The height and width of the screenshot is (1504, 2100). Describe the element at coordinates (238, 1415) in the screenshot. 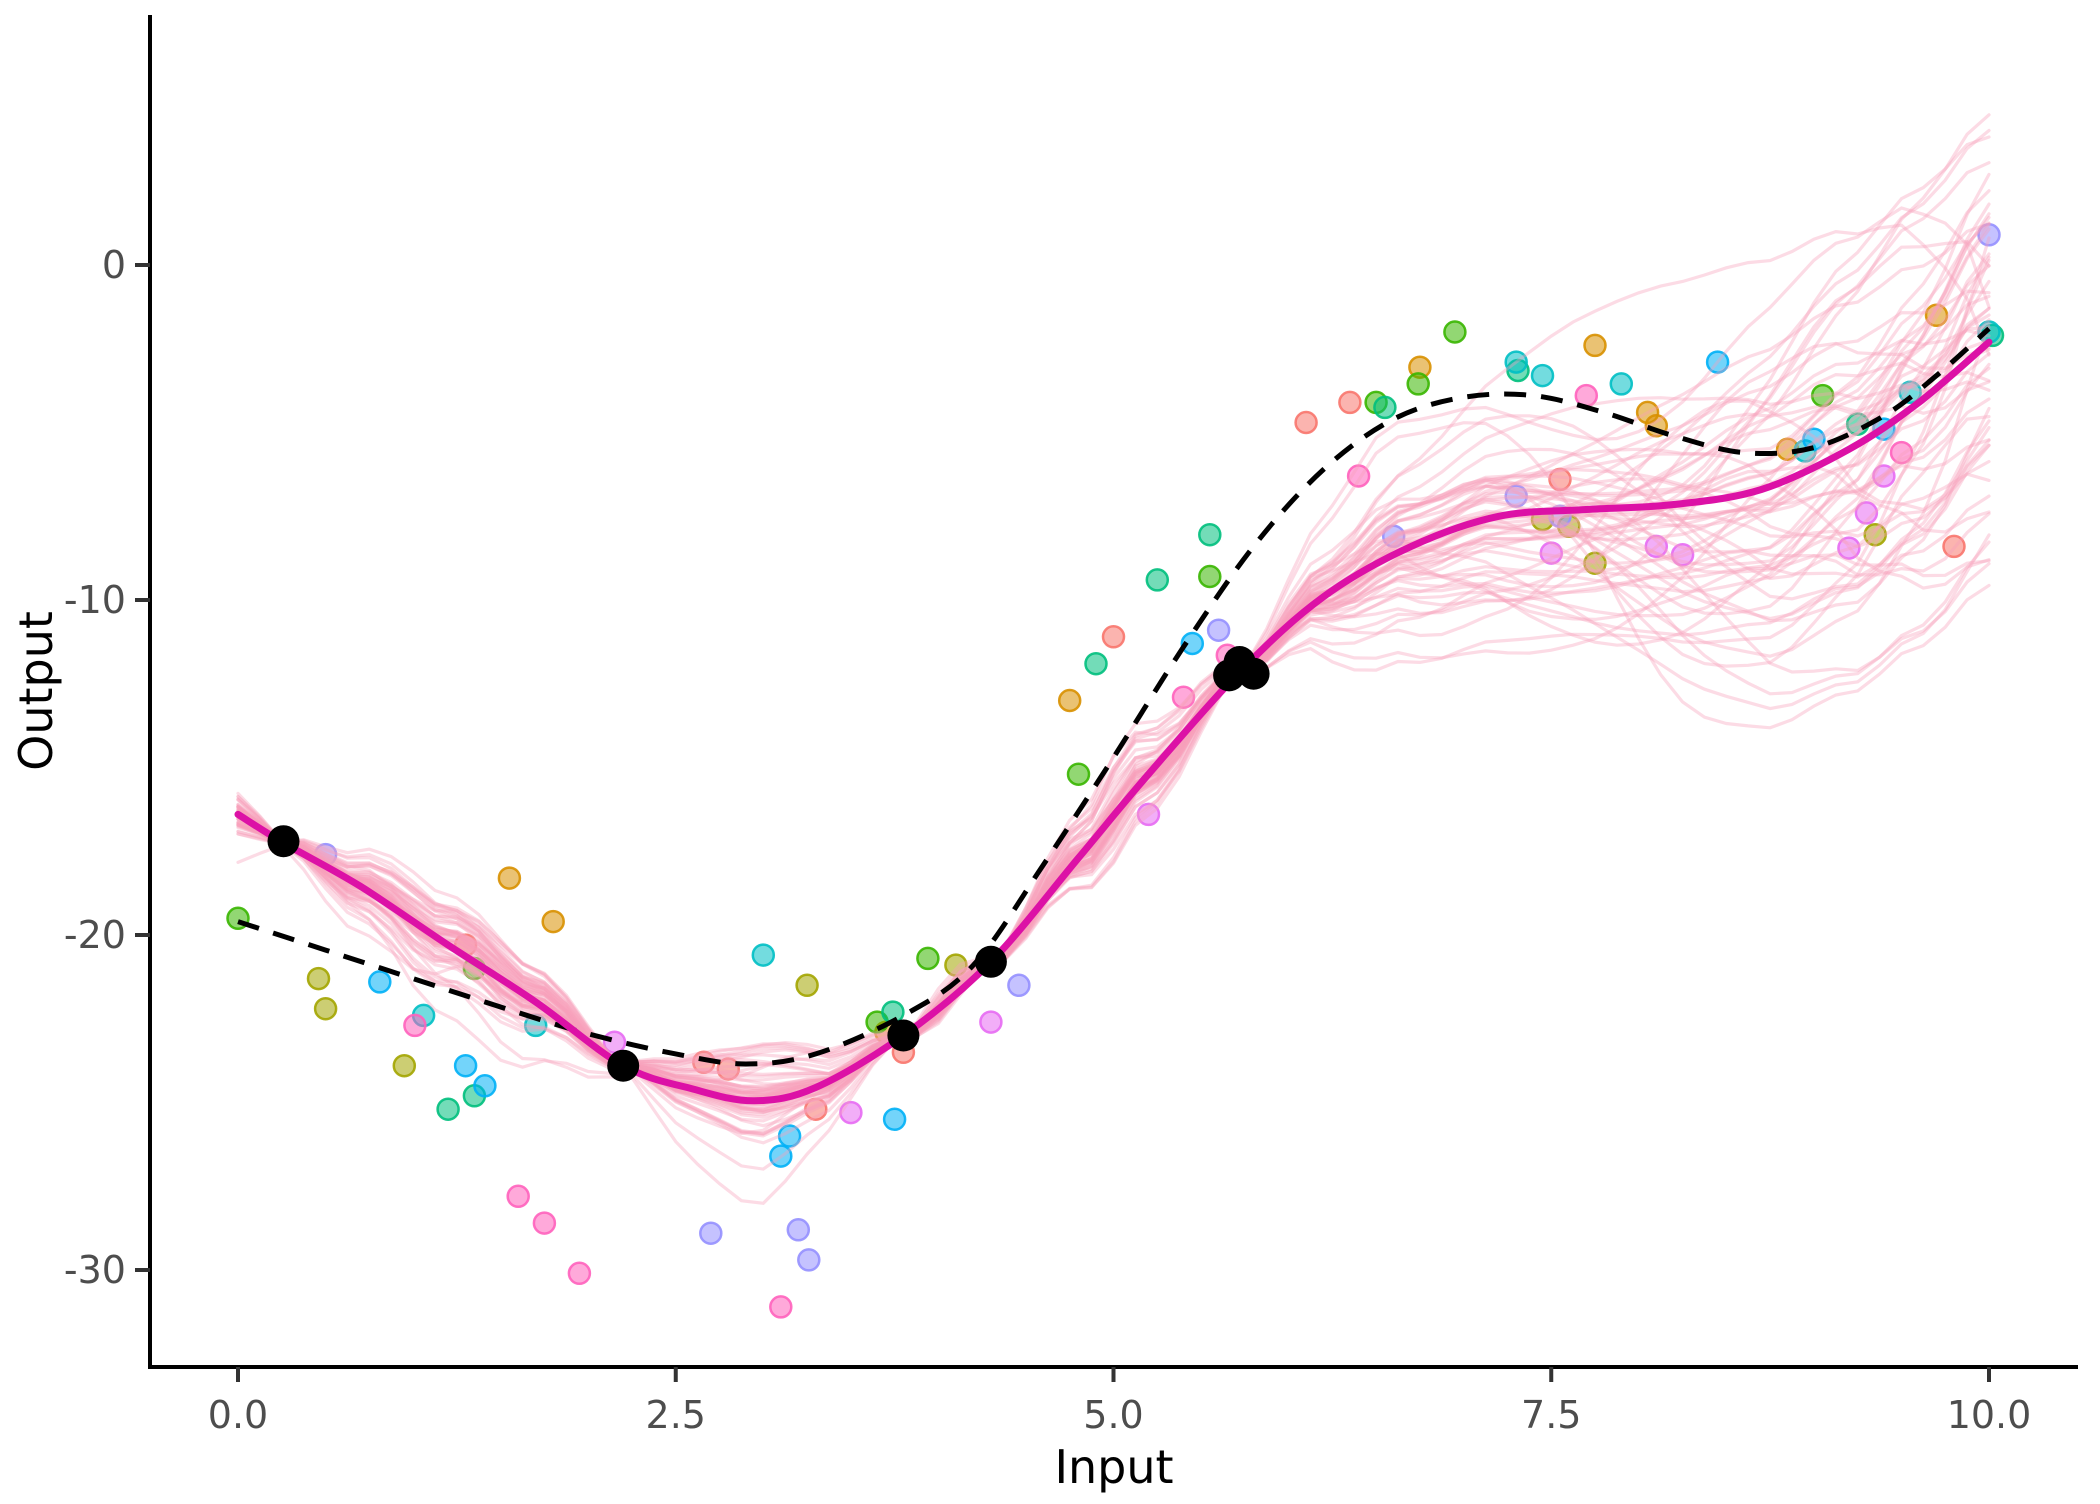

I see `x-tick-label: 0.0` at that location.